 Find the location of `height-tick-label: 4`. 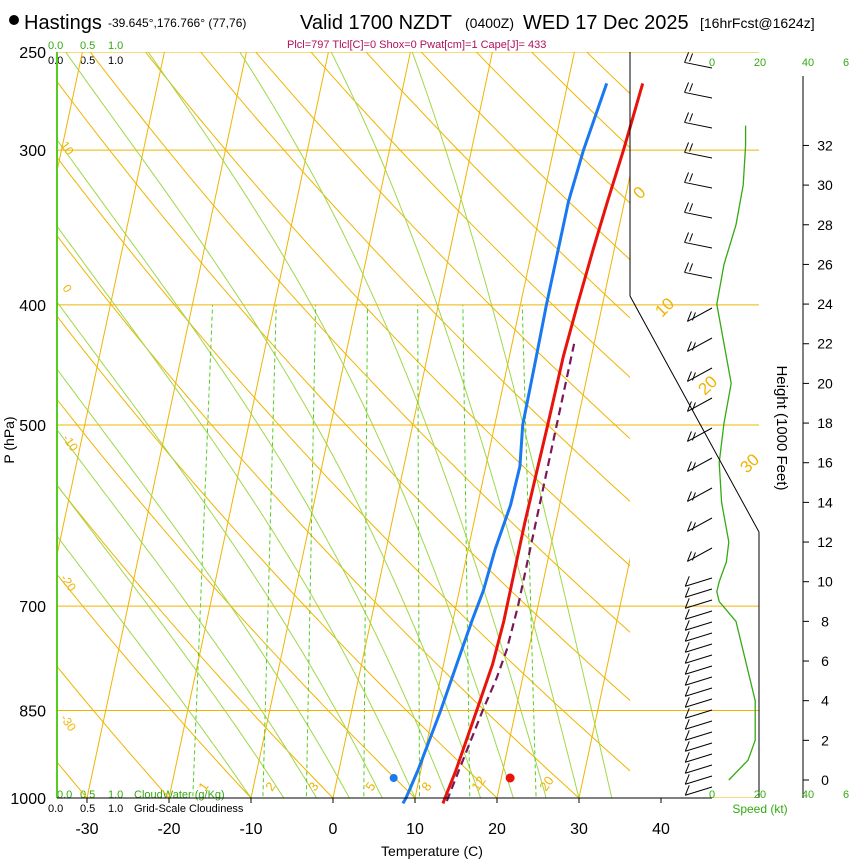

height-tick-label: 4 is located at coordinates (825, 701).